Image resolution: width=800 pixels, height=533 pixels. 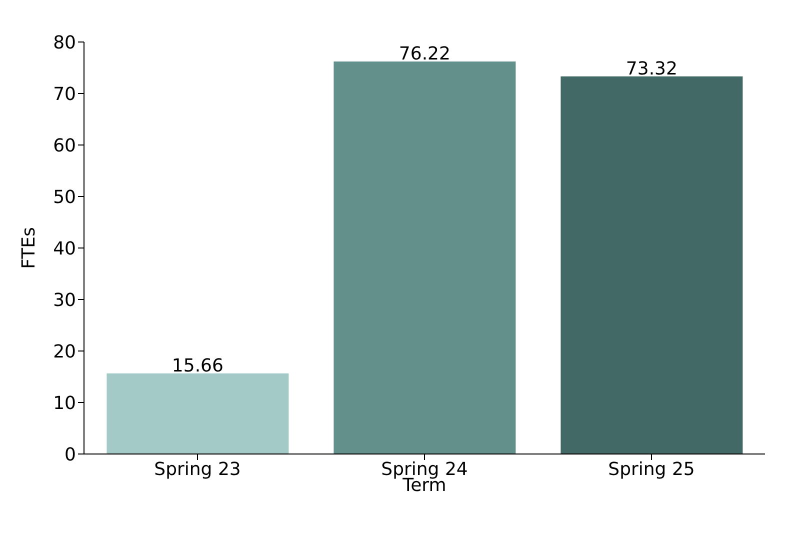 What do you see at coordinates (64, 300) in the screenshot?
I see `y-tick-label: 30` at bounding box center [64, 300].